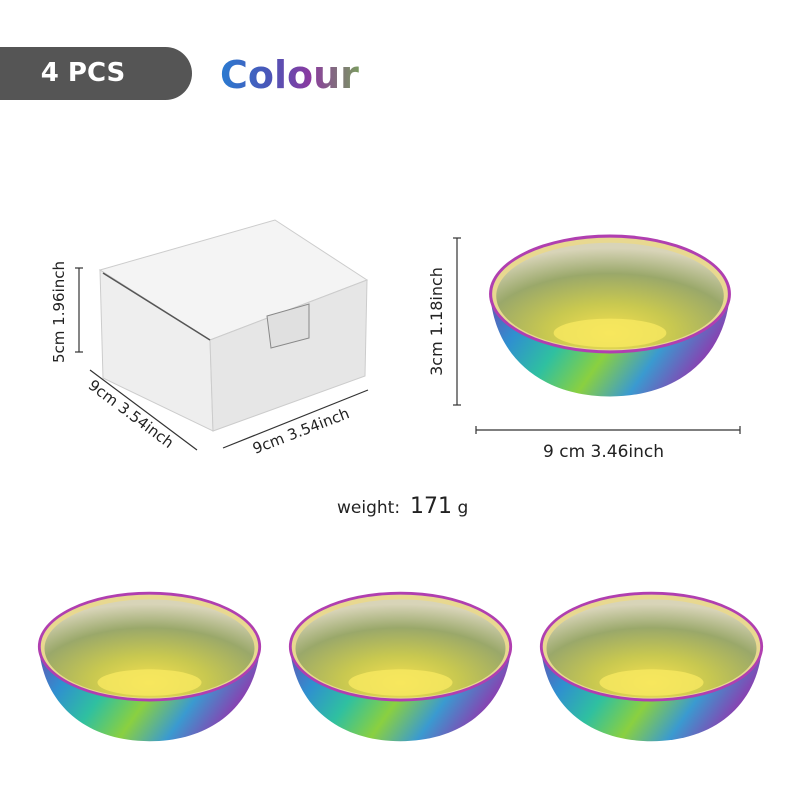 This screenshot has height=800, width=800. I want to click on bowl-diameter-label: 9 cm 3.46inch, so click(604, 452).